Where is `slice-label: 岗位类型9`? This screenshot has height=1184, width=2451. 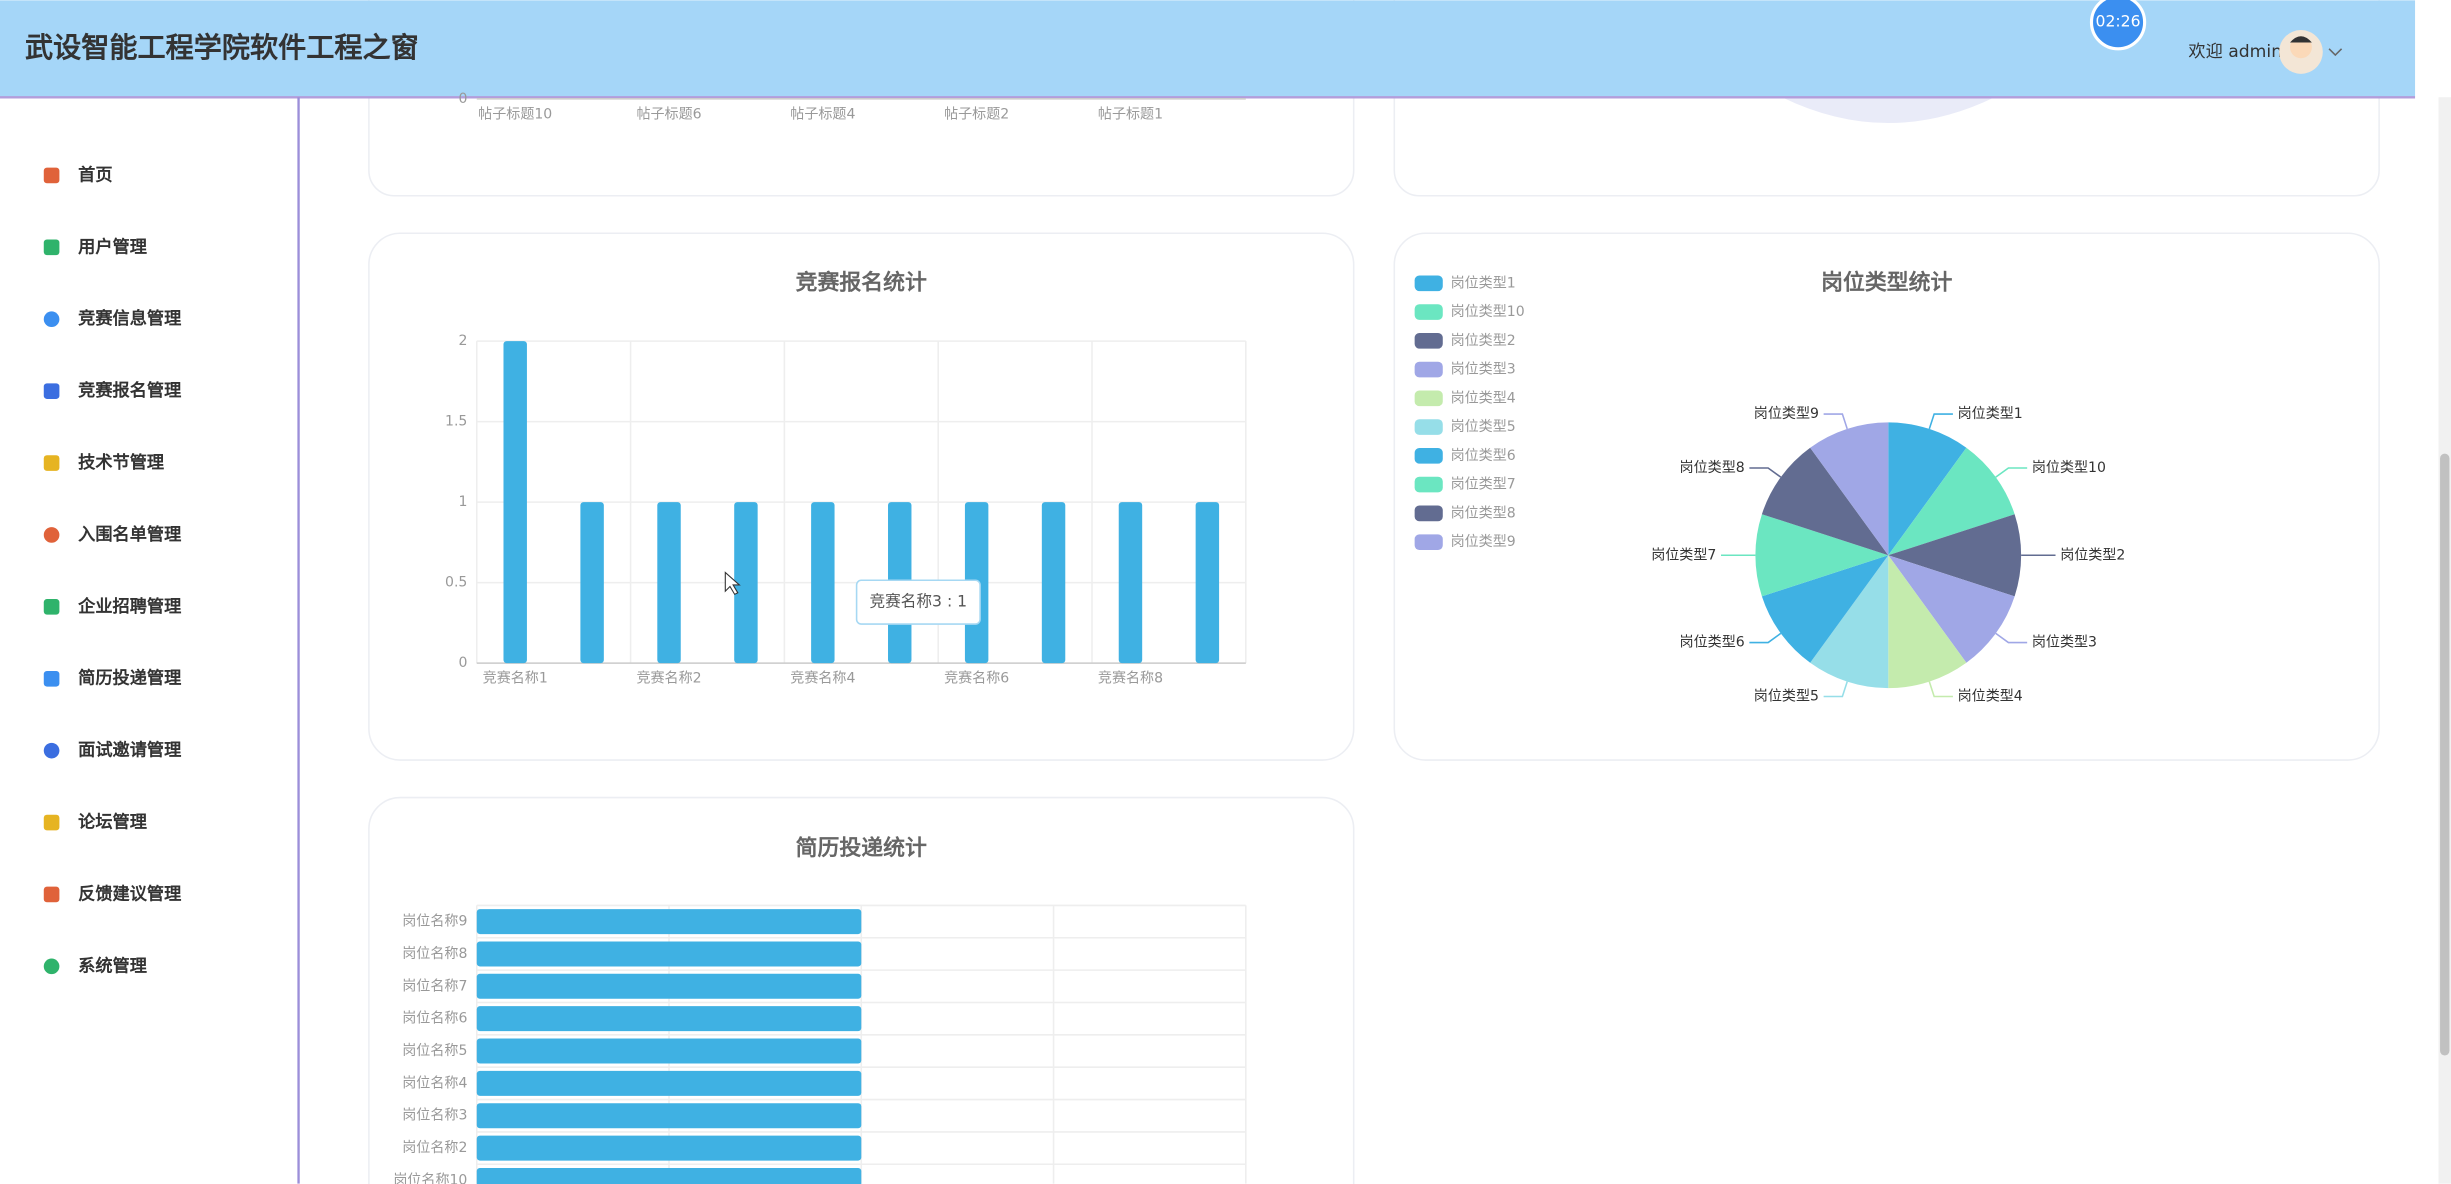
slice-label: 岗位类型9 is located at coordinates (1786, 414).